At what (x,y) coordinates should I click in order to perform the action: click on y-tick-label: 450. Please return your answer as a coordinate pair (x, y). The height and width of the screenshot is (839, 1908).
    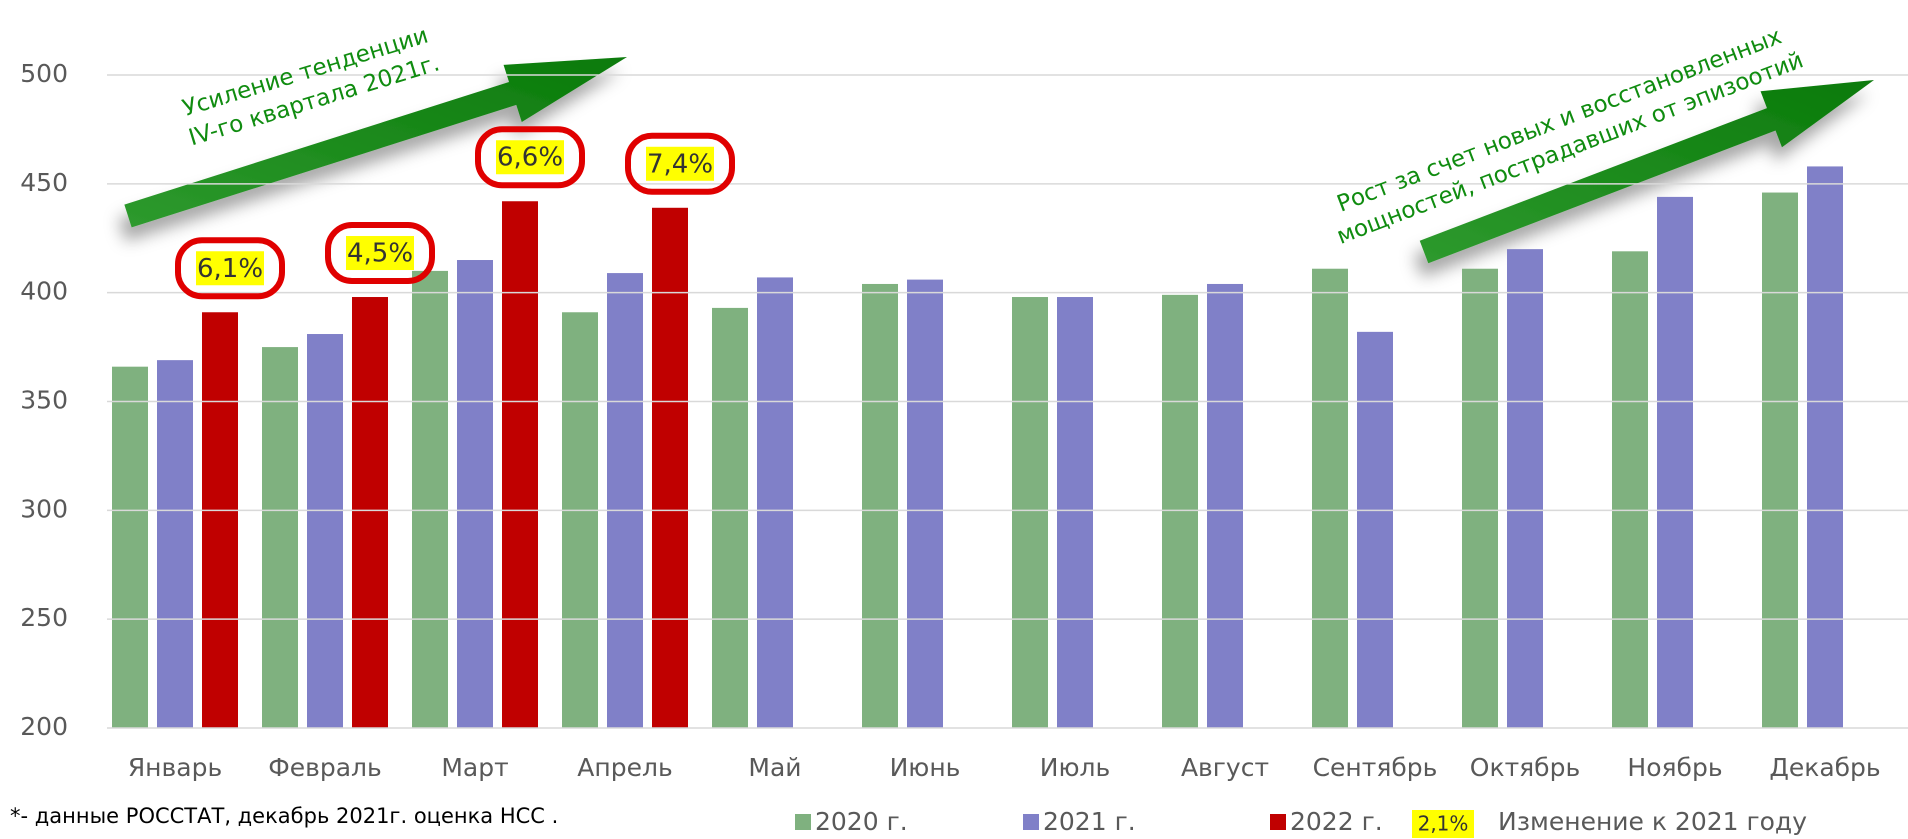
    Looking at the image, I should click on (44, 182).